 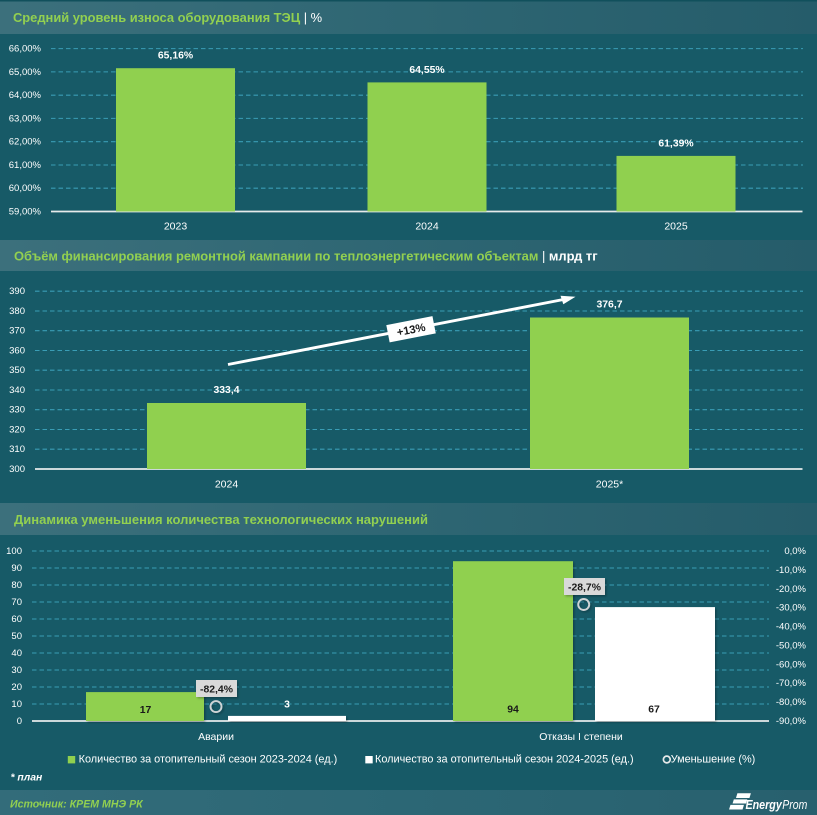 I want to click on svg-text: Аварии, so click(x=216, y=737).